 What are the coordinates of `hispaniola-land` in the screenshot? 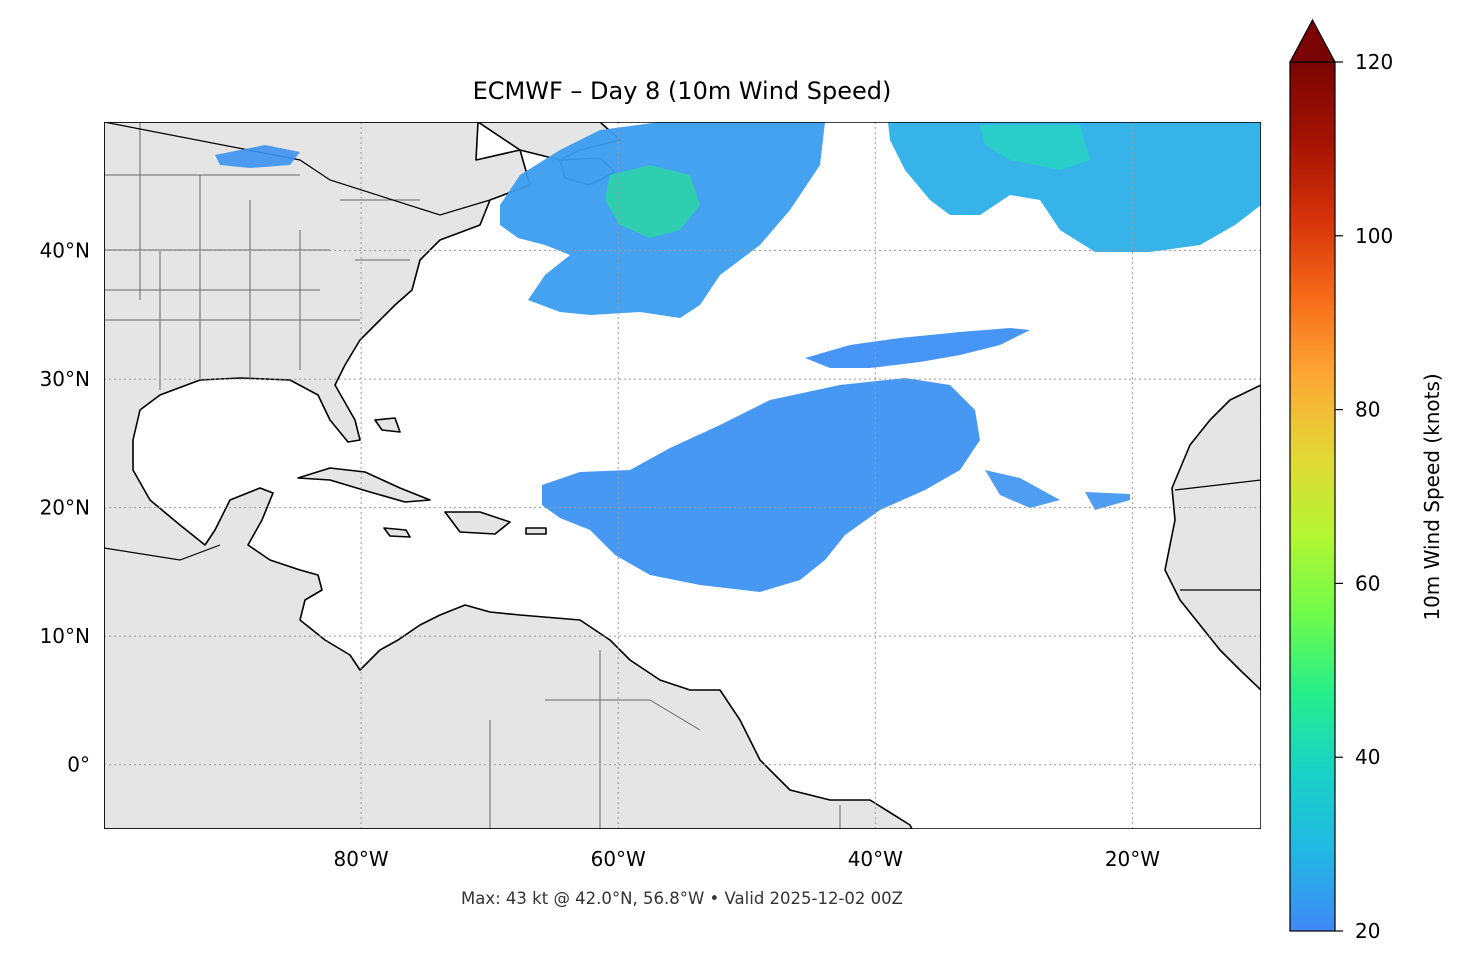 It's located at (477, 523).